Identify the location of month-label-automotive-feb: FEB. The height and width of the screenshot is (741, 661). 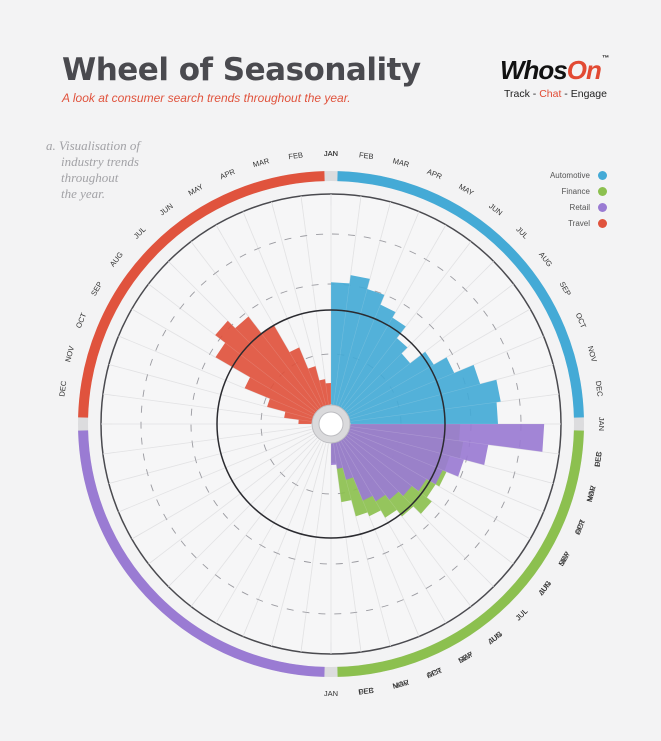
(366, 155).